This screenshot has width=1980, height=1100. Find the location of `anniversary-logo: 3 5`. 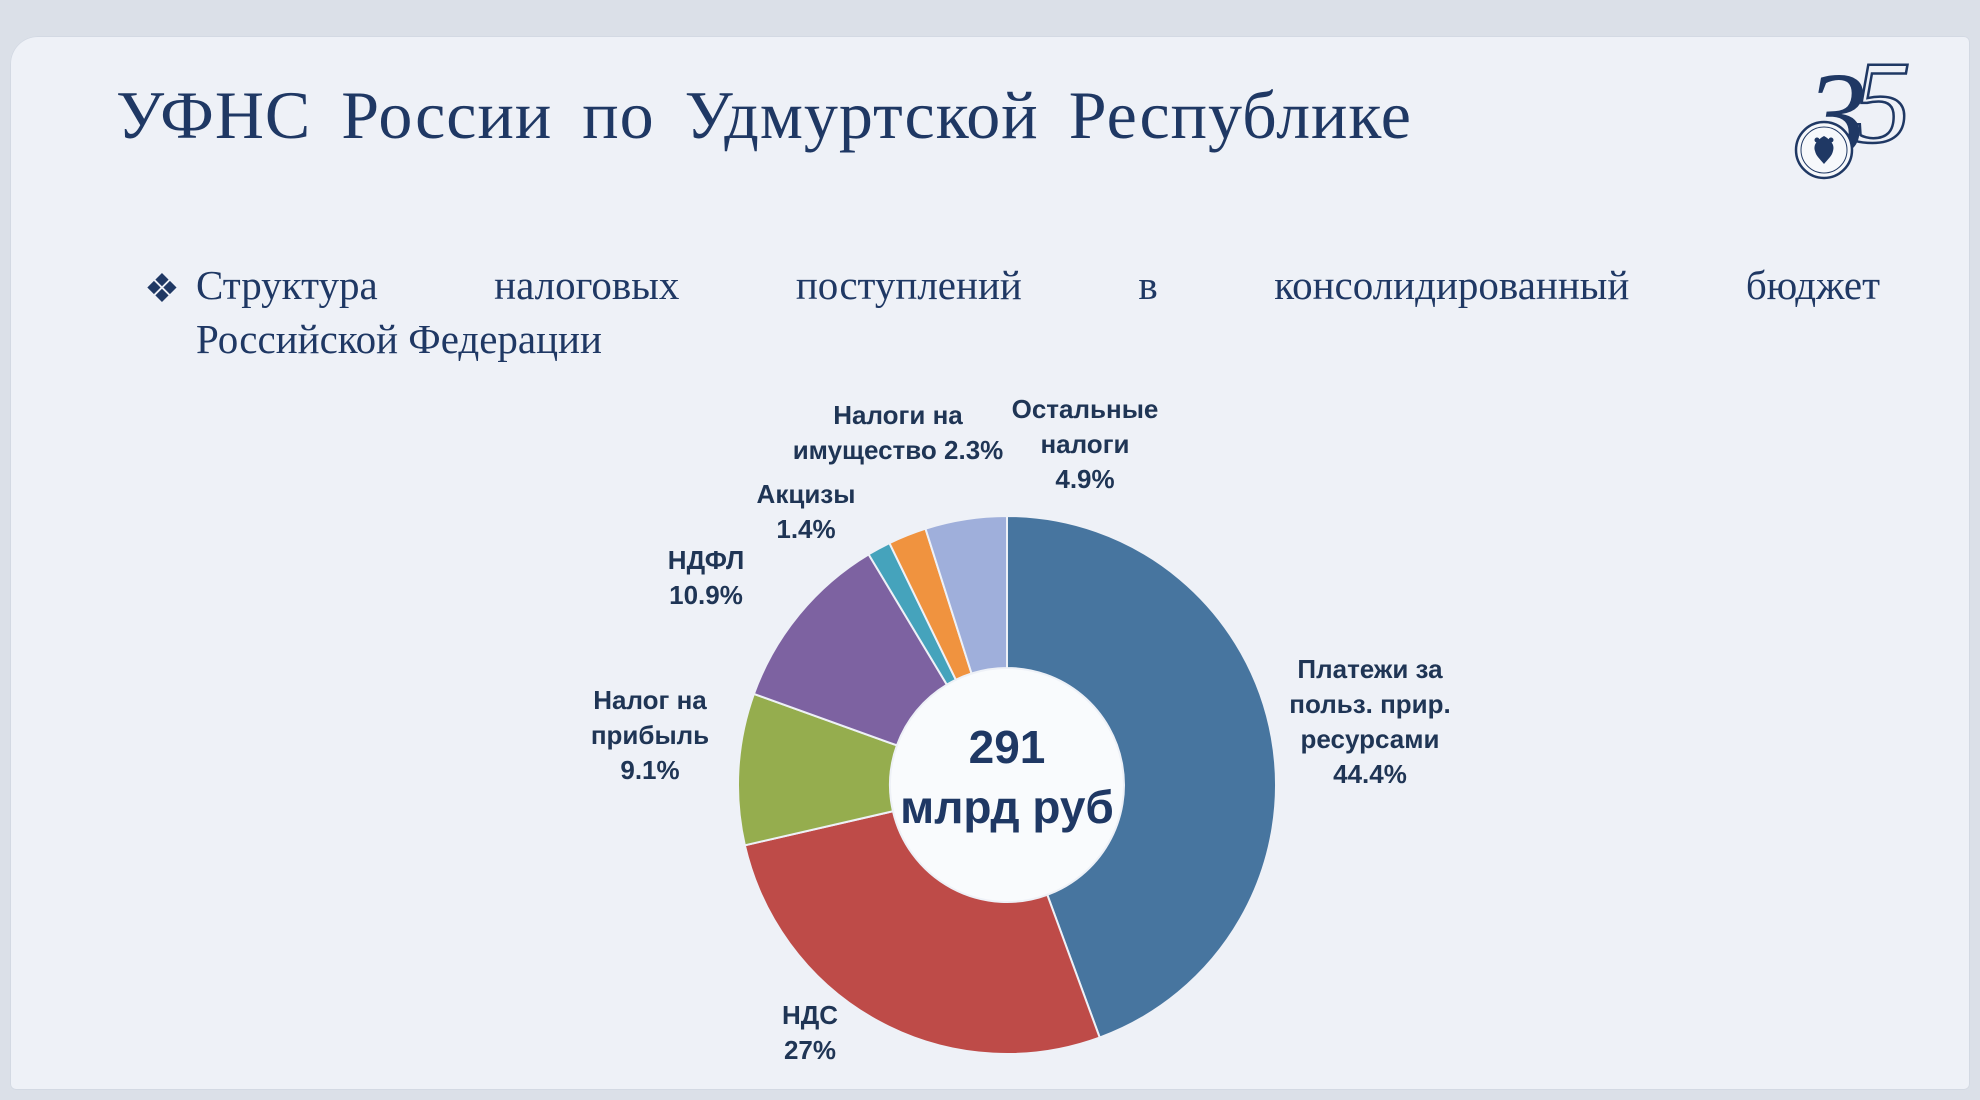

anniversary-logo: 3 5 is located at coordinates (1861, 112).